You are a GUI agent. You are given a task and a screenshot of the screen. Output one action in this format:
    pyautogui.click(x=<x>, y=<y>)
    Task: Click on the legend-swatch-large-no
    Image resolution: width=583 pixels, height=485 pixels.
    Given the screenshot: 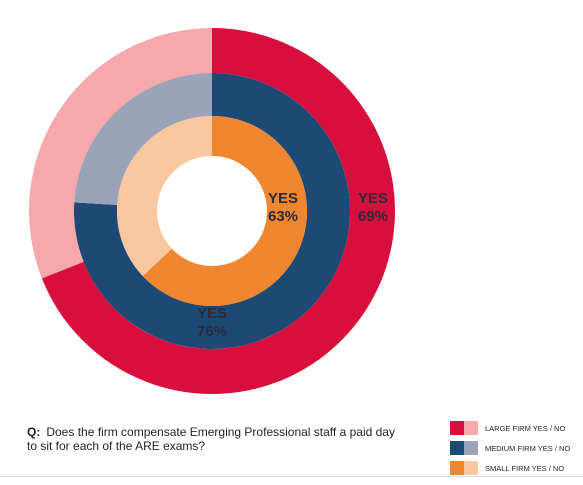 What is the action you would take?
    pyautogui.click(x=471, y=428)
    